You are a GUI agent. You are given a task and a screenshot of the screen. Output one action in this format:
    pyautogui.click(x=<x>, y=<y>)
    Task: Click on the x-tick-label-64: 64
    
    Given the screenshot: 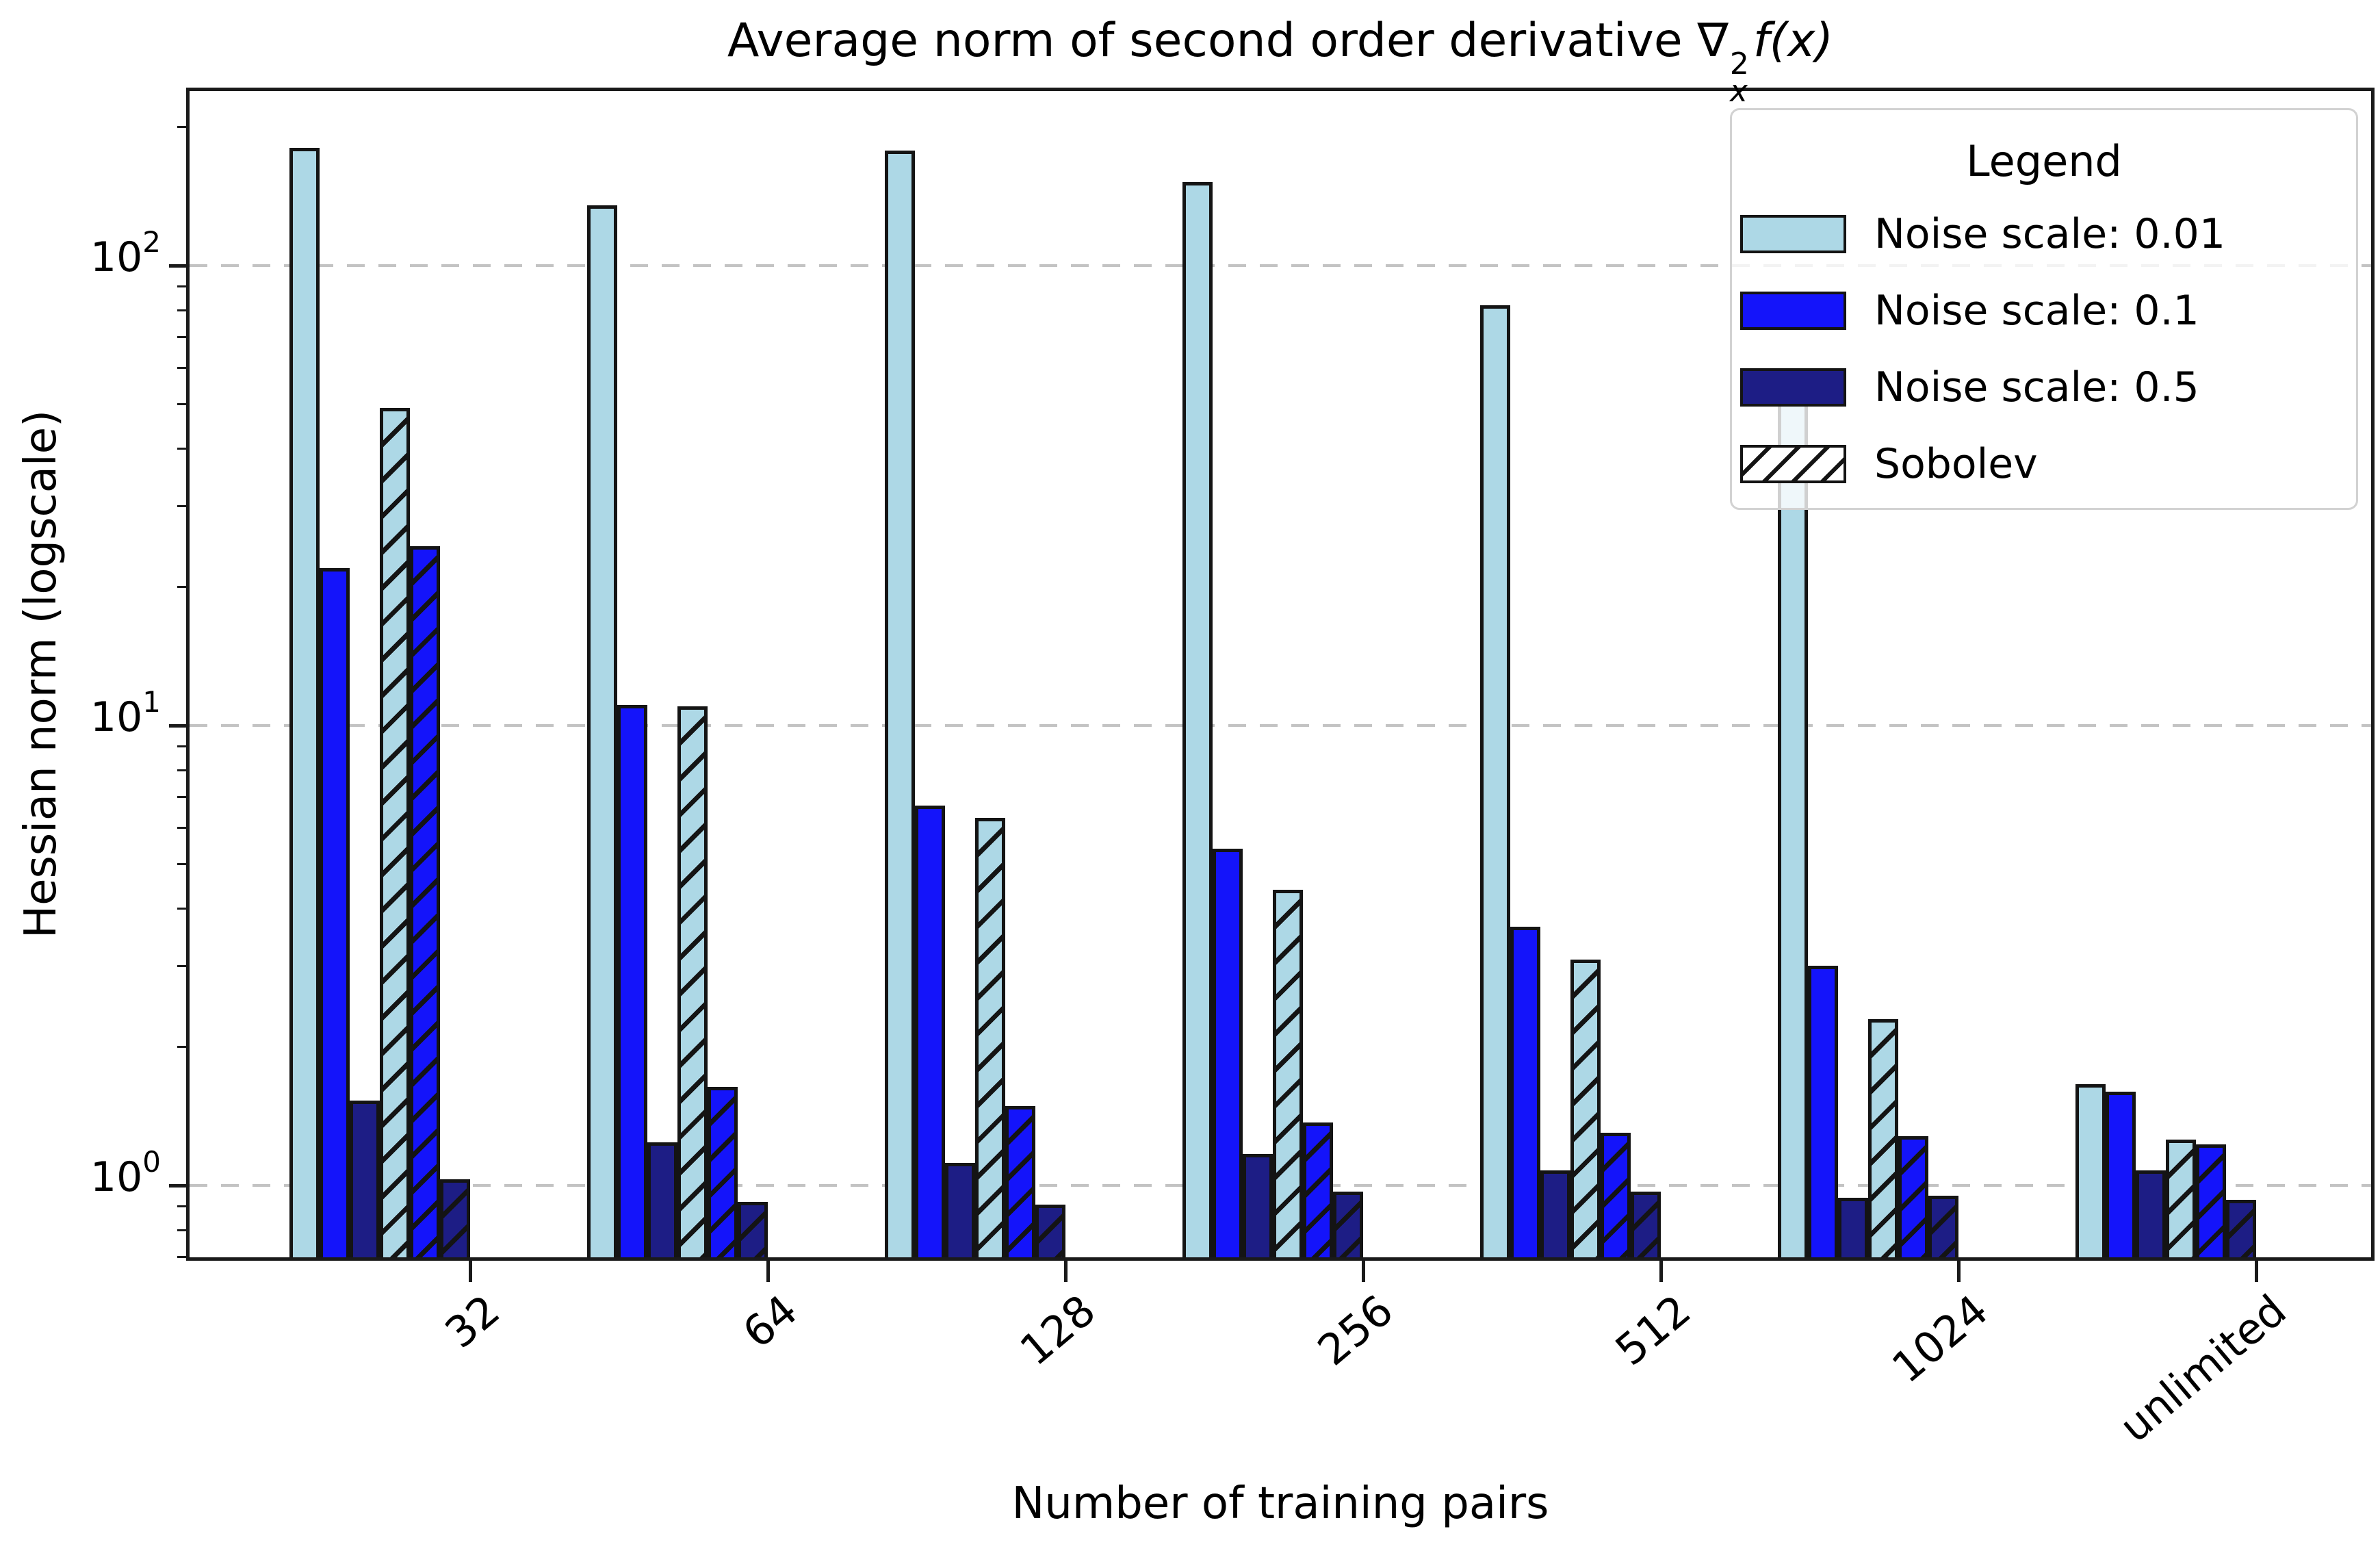 What is the action you would take?
    pyautogui.click(x=770, y=1322)
    